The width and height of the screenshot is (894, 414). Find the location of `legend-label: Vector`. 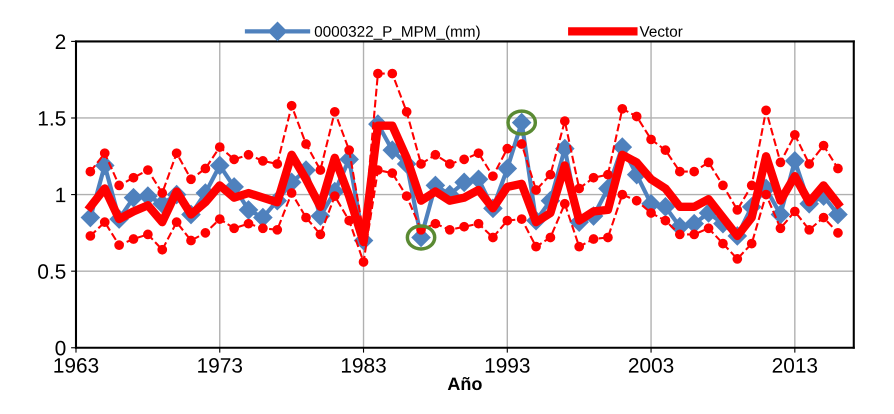

legend-label: Vector is located at coordinates (661, 31).